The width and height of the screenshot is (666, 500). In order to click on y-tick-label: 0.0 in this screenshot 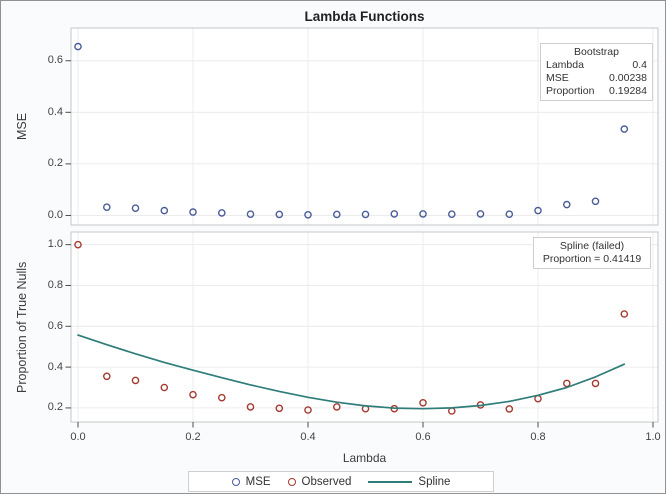, I will do `click(55, 214)`.